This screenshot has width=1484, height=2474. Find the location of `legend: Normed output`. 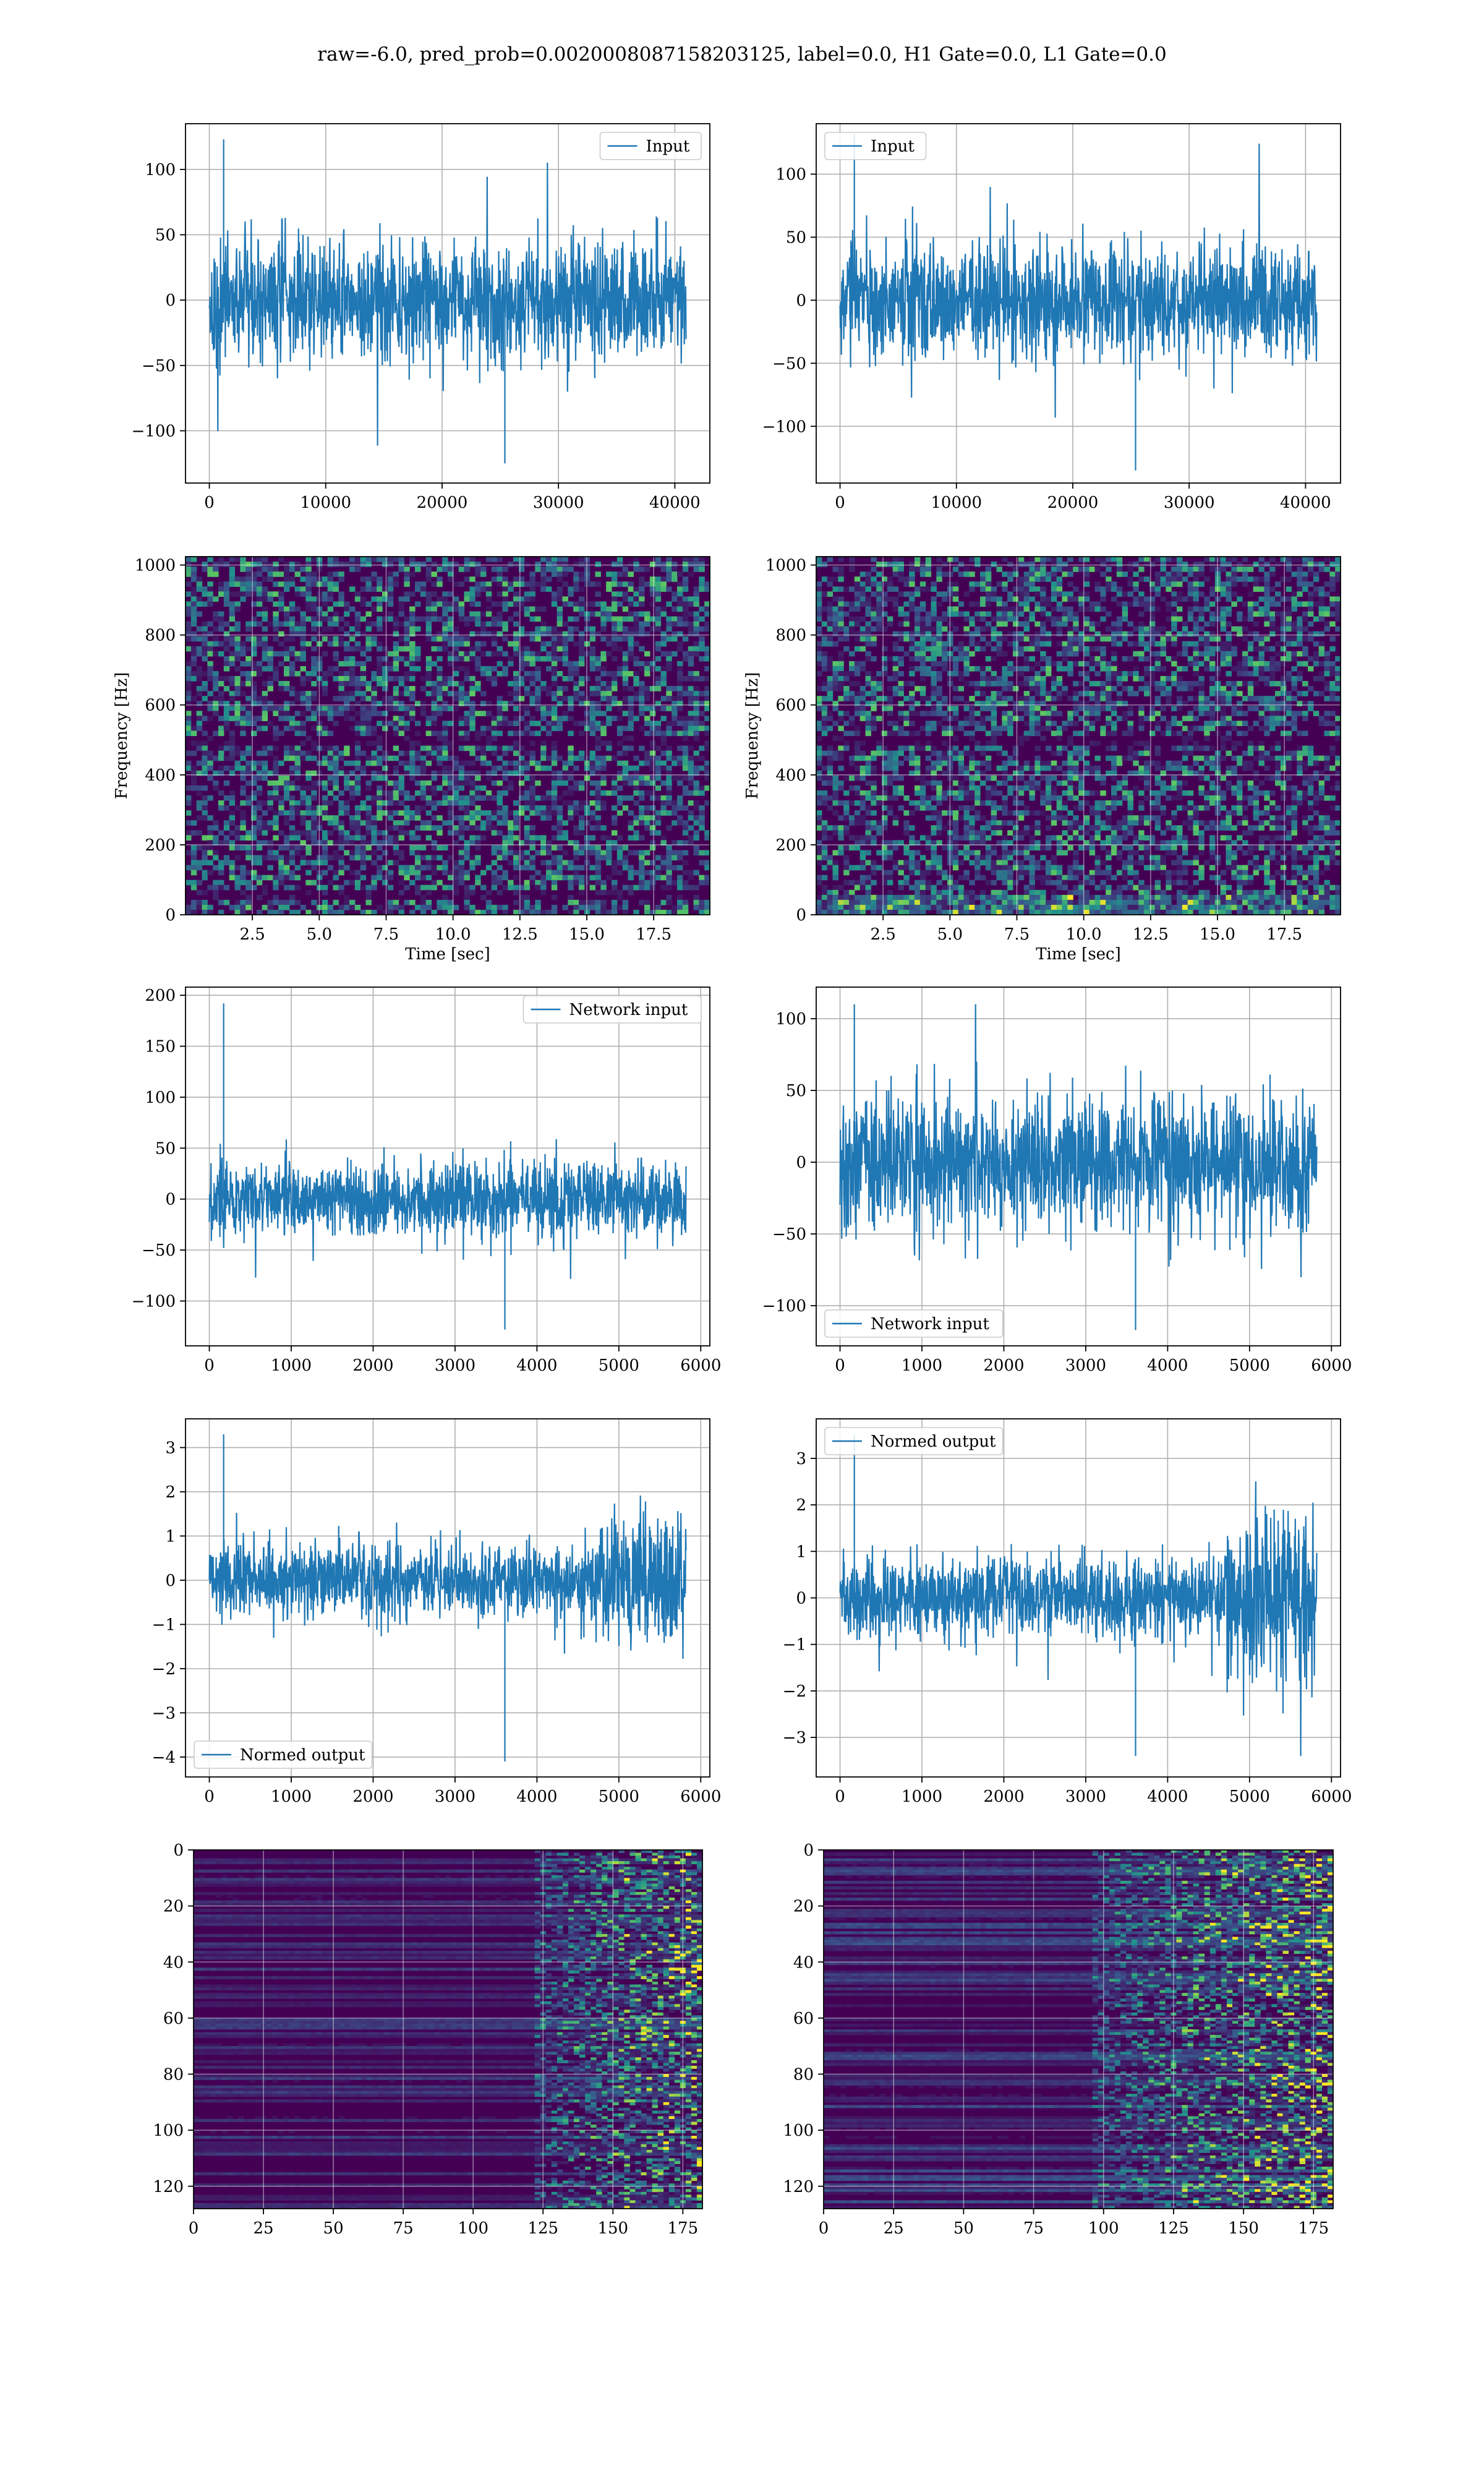

legend: Normed output is located at coordinates (283, 1754).